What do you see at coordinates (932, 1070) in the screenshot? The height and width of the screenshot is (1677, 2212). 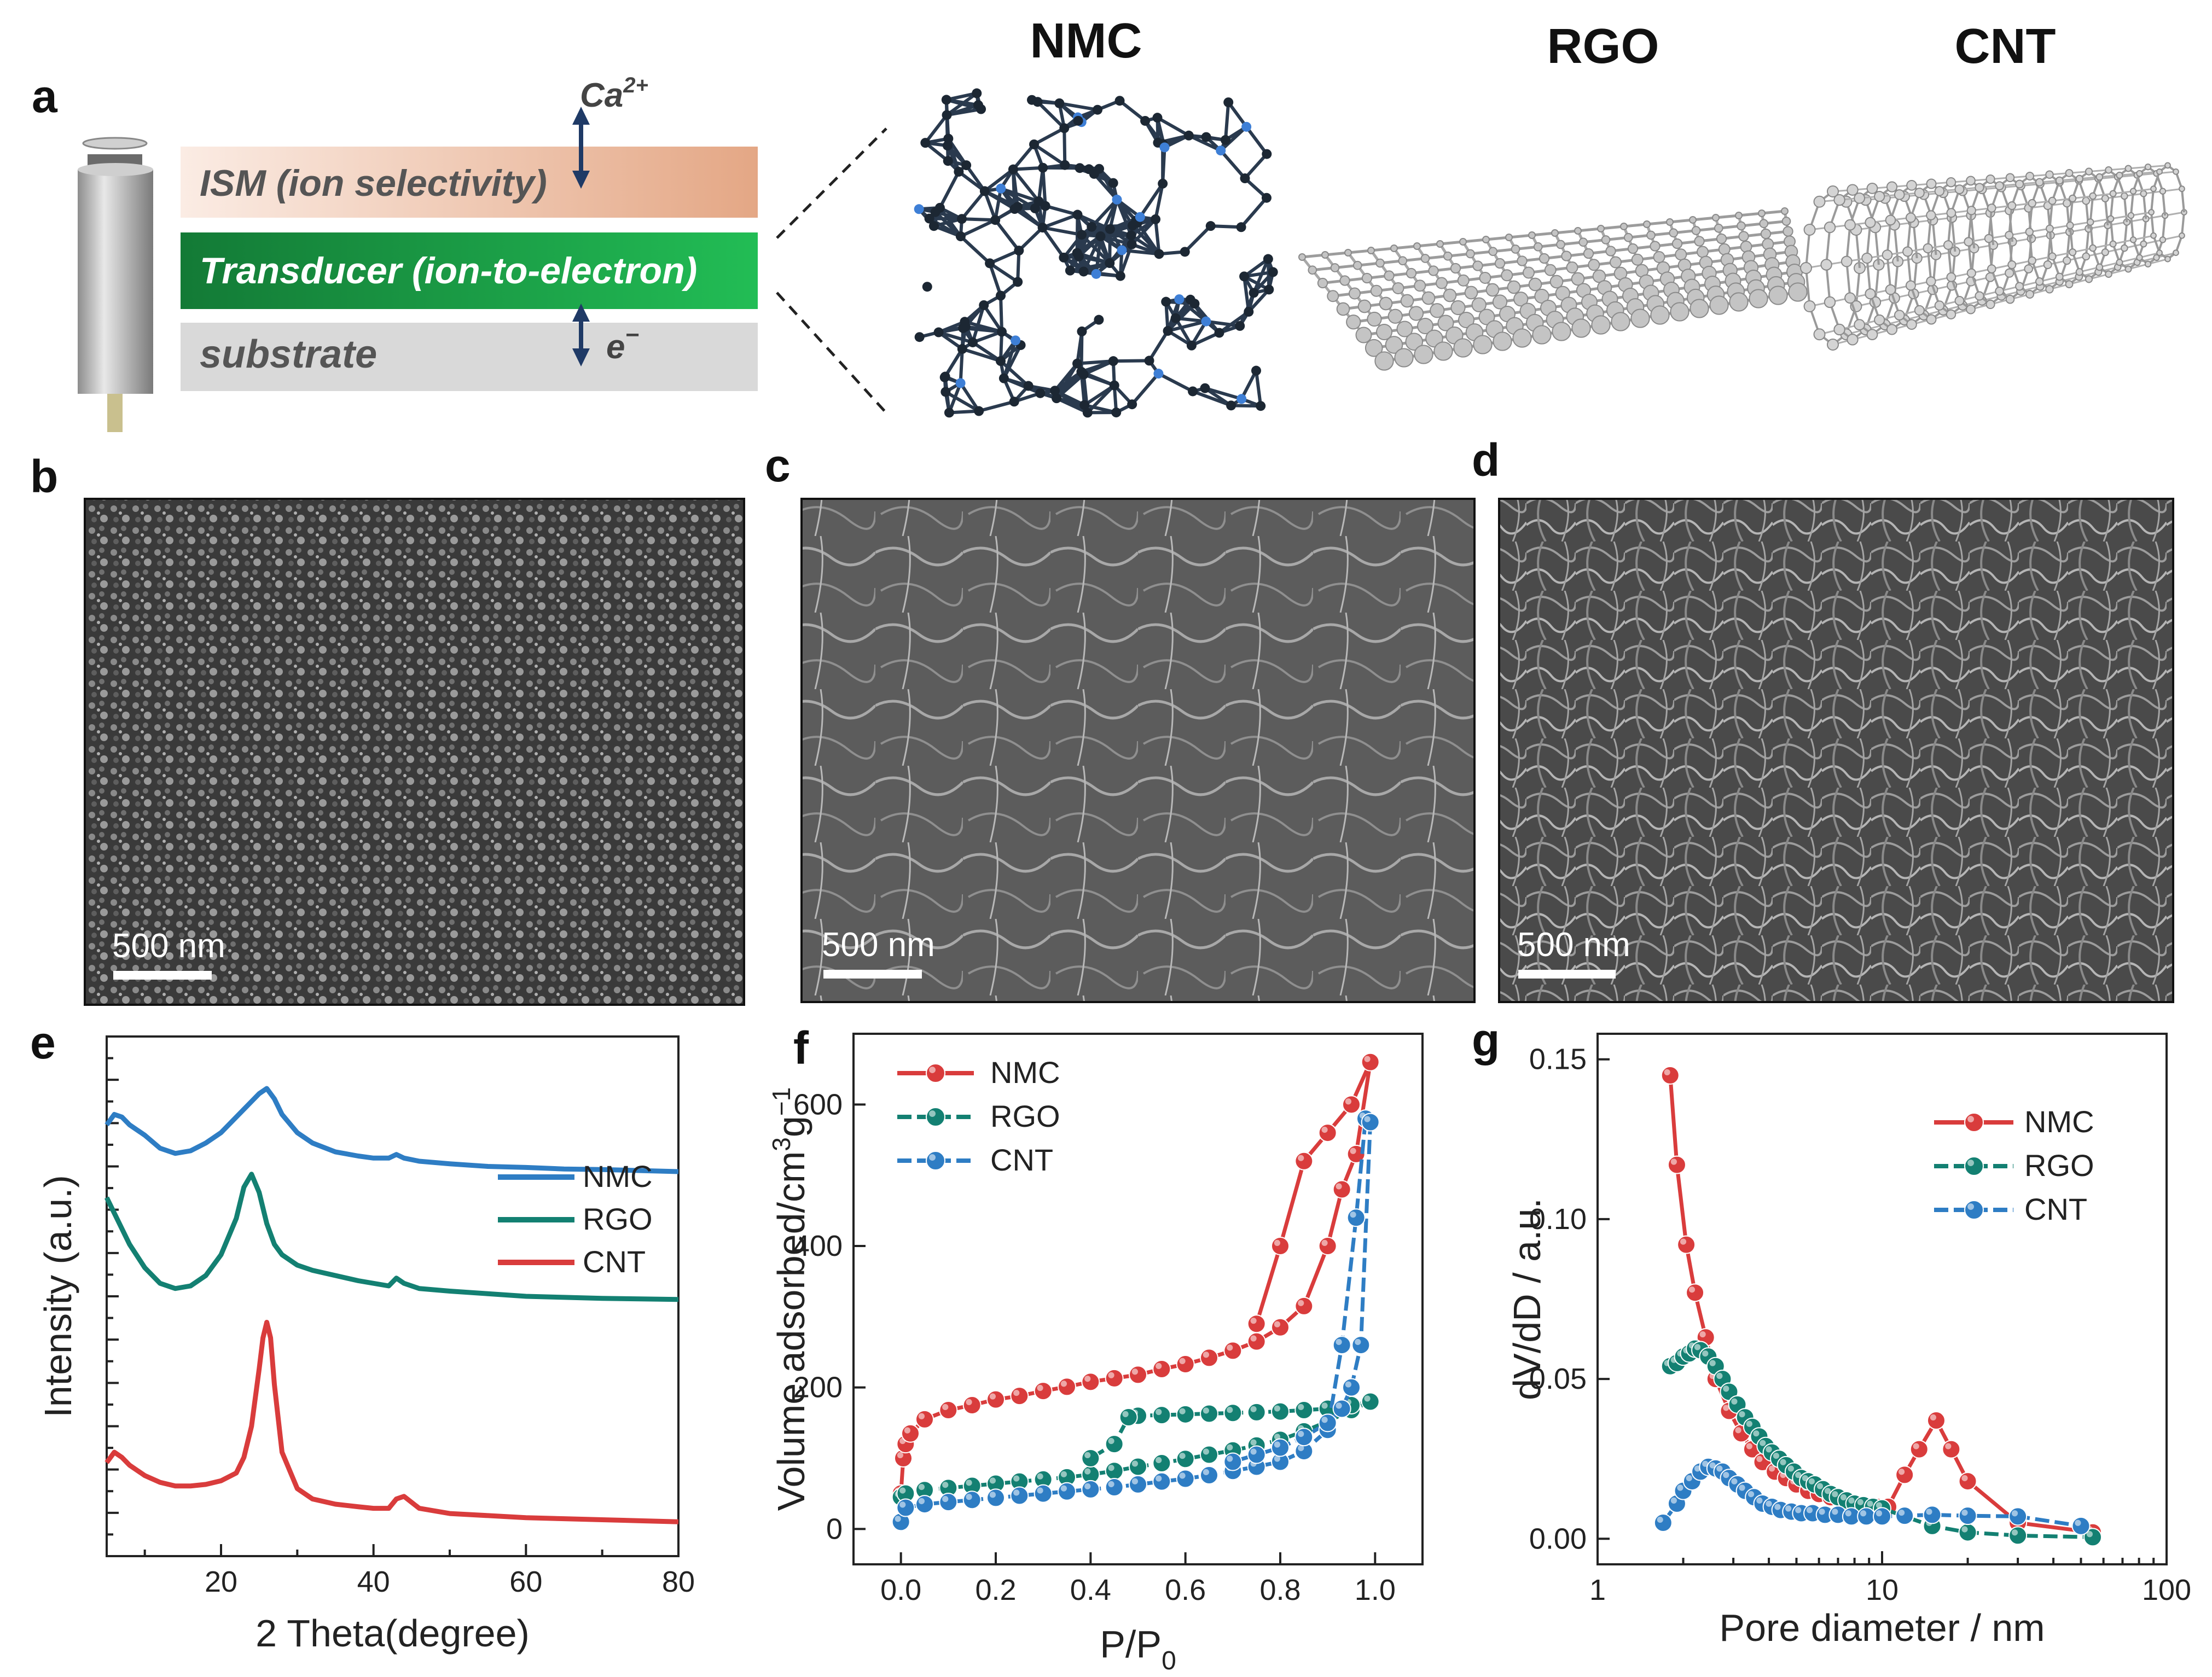 I see `legend-marker-nmc-highlight` at bounding box center [932, 1070].